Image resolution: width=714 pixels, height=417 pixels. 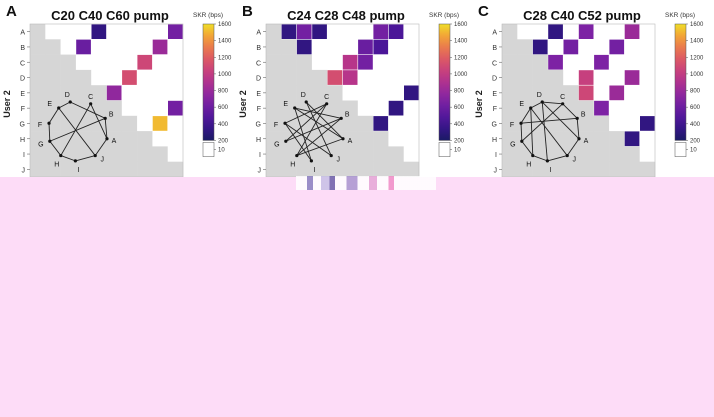 I want to click on colorbar-tick-label: 10, so click(x=221, y=151).